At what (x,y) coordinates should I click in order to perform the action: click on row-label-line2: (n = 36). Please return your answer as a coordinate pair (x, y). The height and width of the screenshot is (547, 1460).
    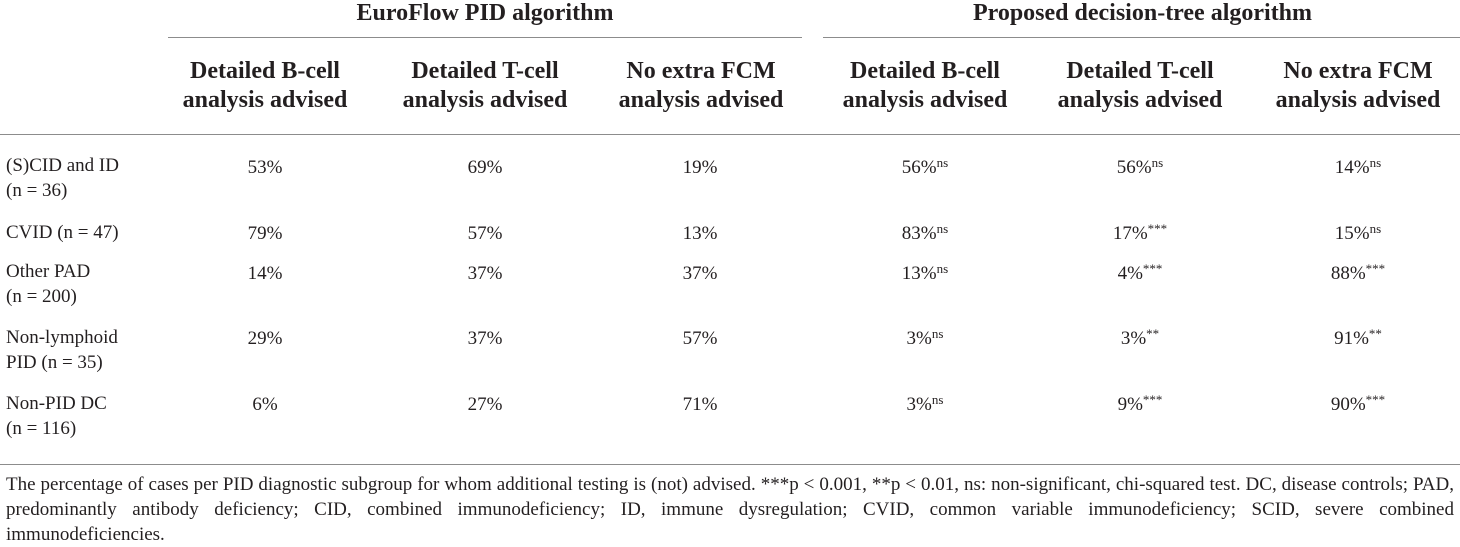
    Looking at the image, I should click on (37, 190).